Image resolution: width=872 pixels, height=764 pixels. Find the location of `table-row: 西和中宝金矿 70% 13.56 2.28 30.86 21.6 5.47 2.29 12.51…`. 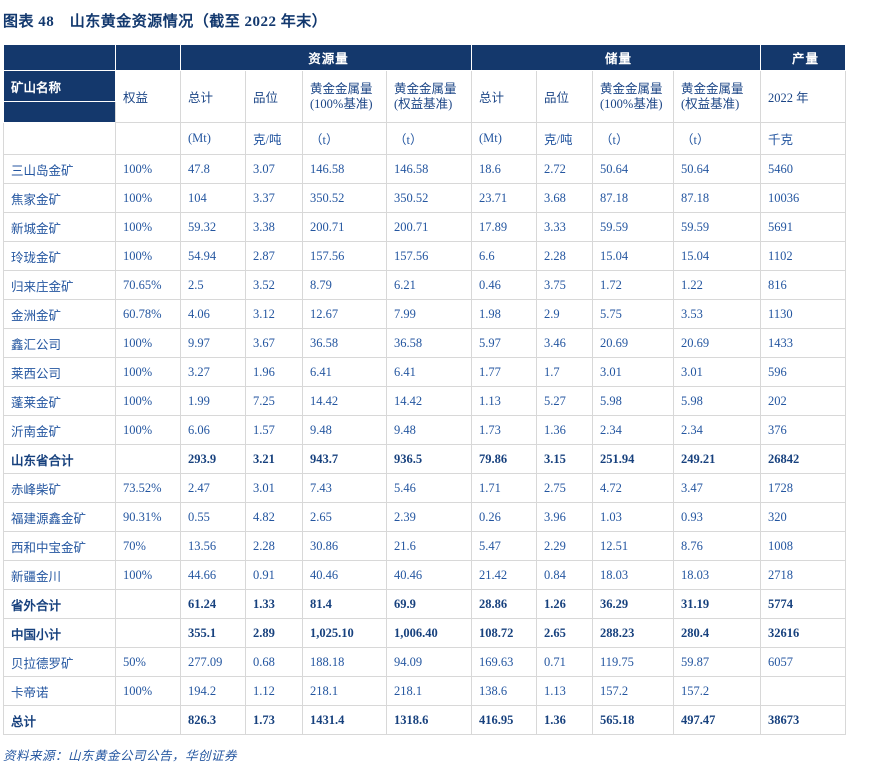

table-row: 西和中宝金矿 70% 13.56 2.28 30.86 21.6 5.47 2.29 12.51… is located at coordinates (425, 546).